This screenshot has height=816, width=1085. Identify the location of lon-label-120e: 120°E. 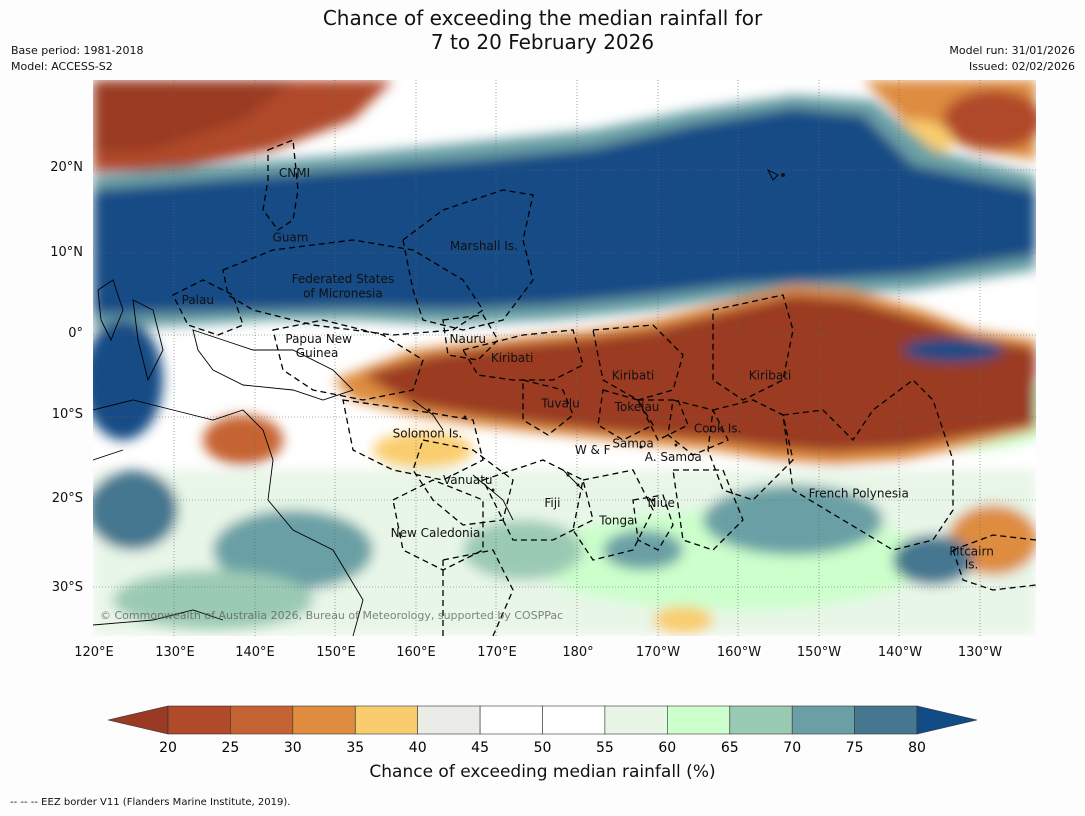
(94, 652).